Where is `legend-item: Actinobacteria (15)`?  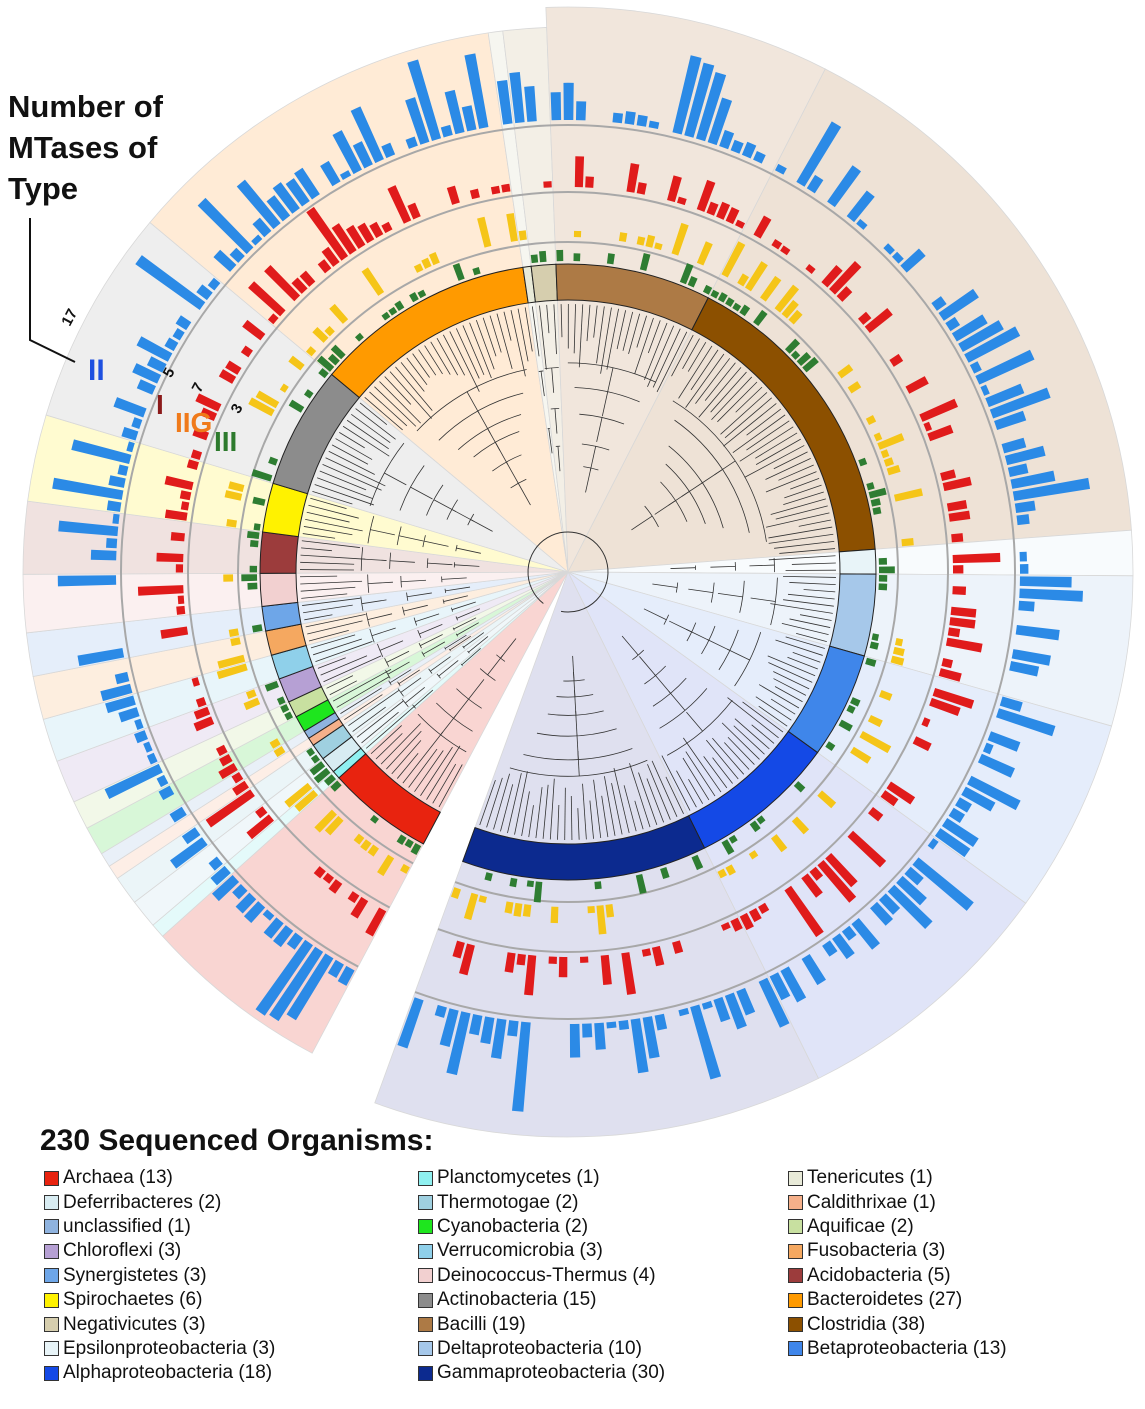 legend-item: Actinobacteria (15) is located at coordinates (541, 1300).